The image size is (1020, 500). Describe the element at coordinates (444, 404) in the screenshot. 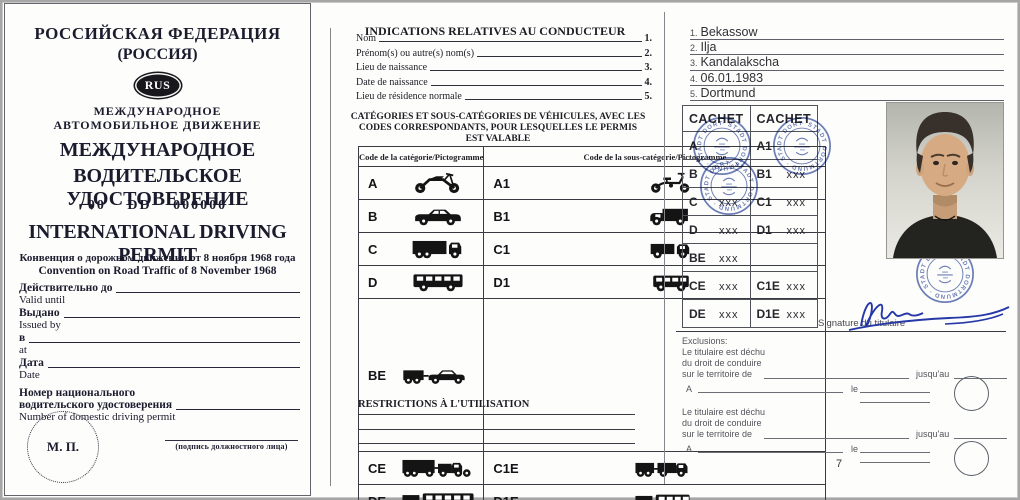

I see `restrictions-heading: RESTRICTIONS À L'UTILISATION` at that location.